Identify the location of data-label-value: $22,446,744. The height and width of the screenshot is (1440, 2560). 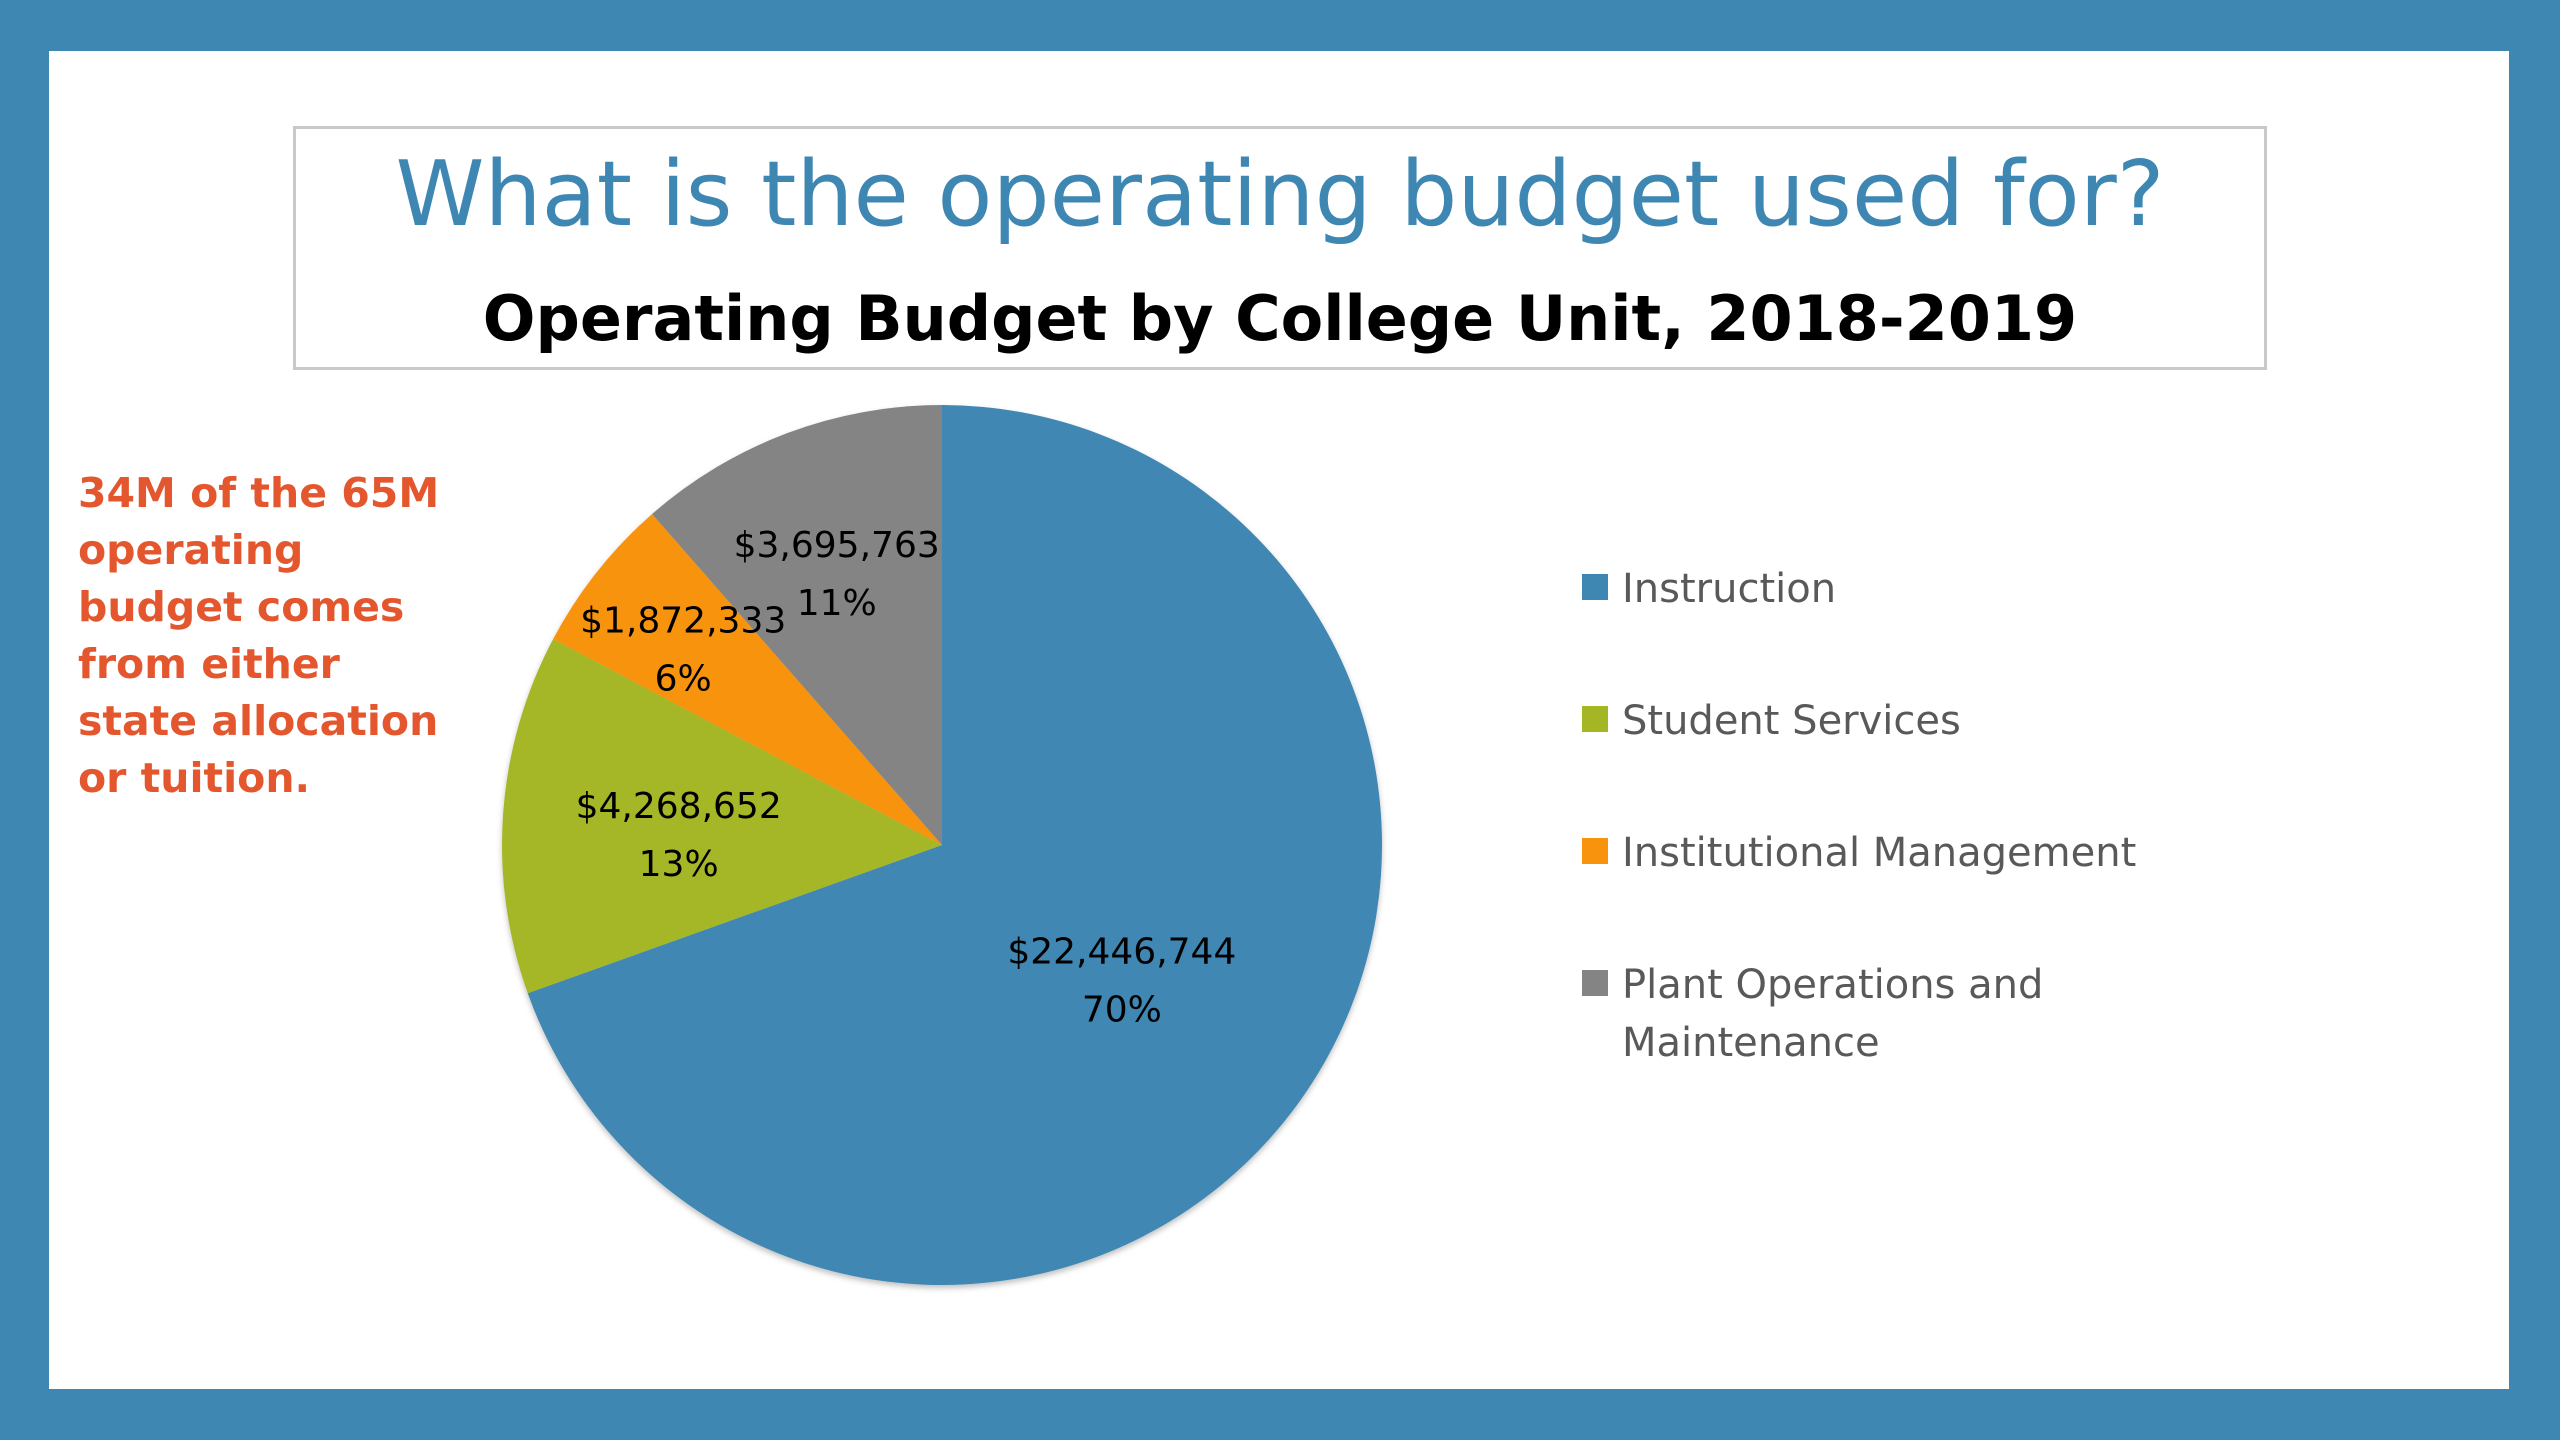
(1121, 952).